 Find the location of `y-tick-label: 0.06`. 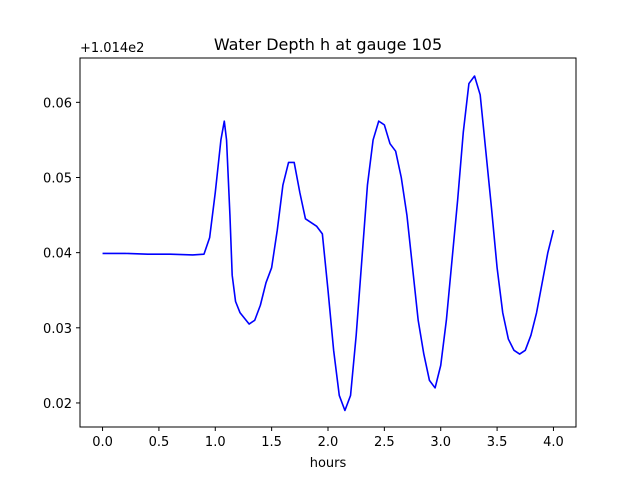

y-tick-label: 0.06 is located at coordinates (57, 103).